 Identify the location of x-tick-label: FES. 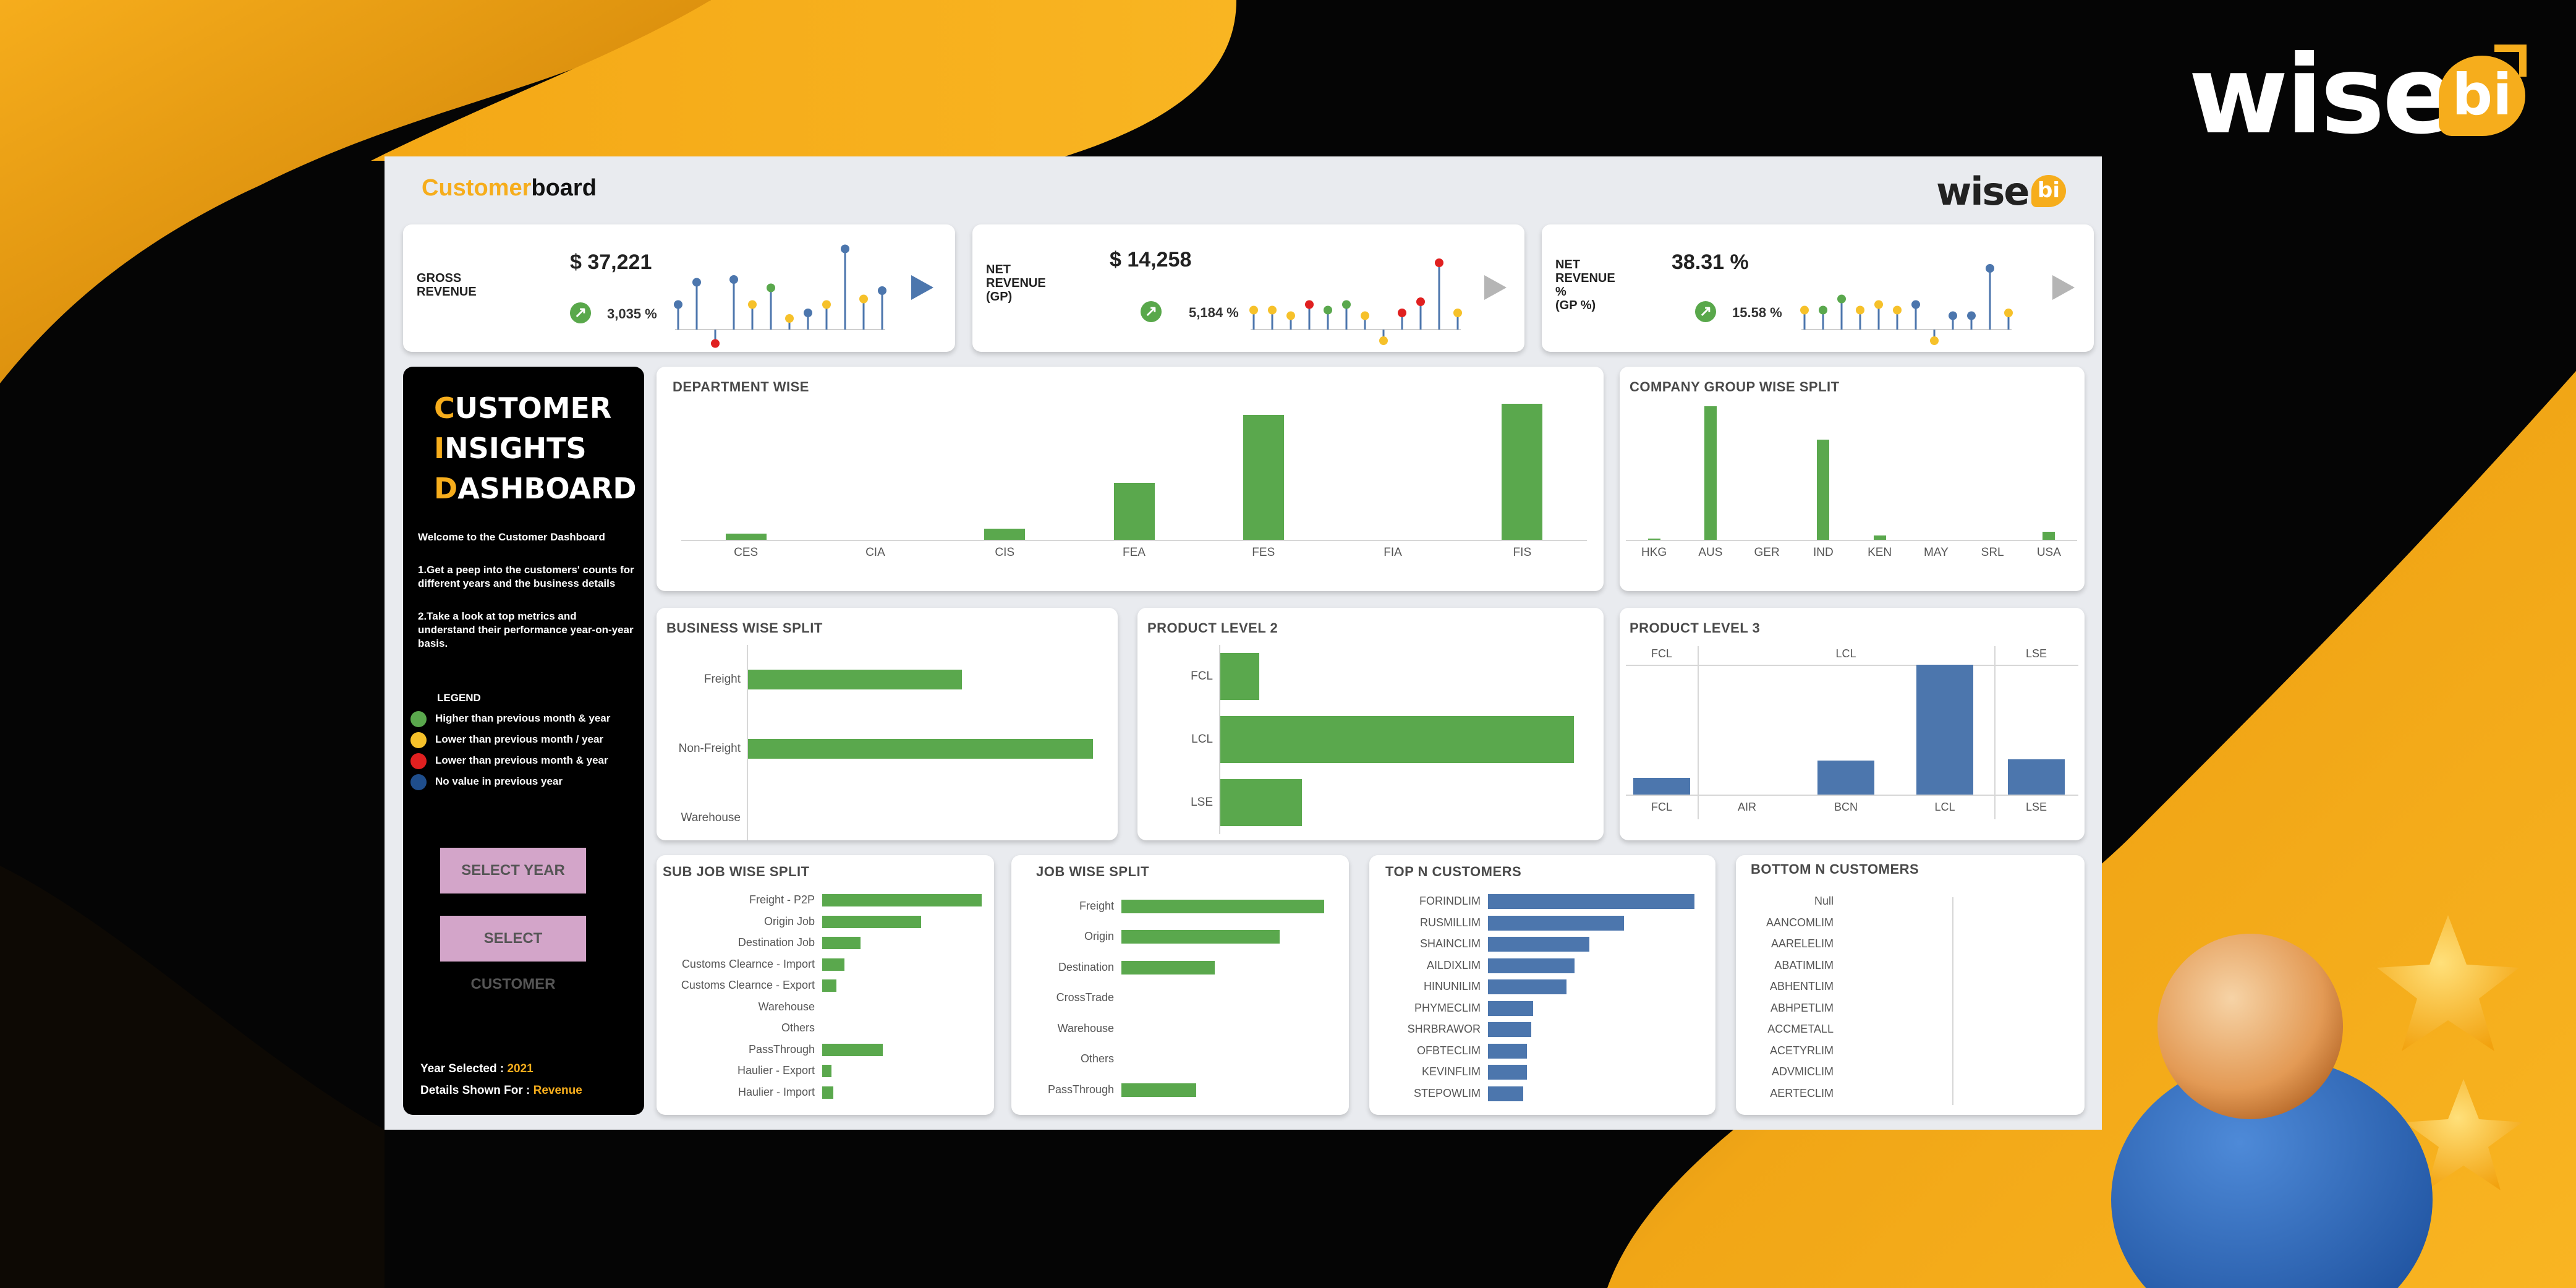
(1263, 552).